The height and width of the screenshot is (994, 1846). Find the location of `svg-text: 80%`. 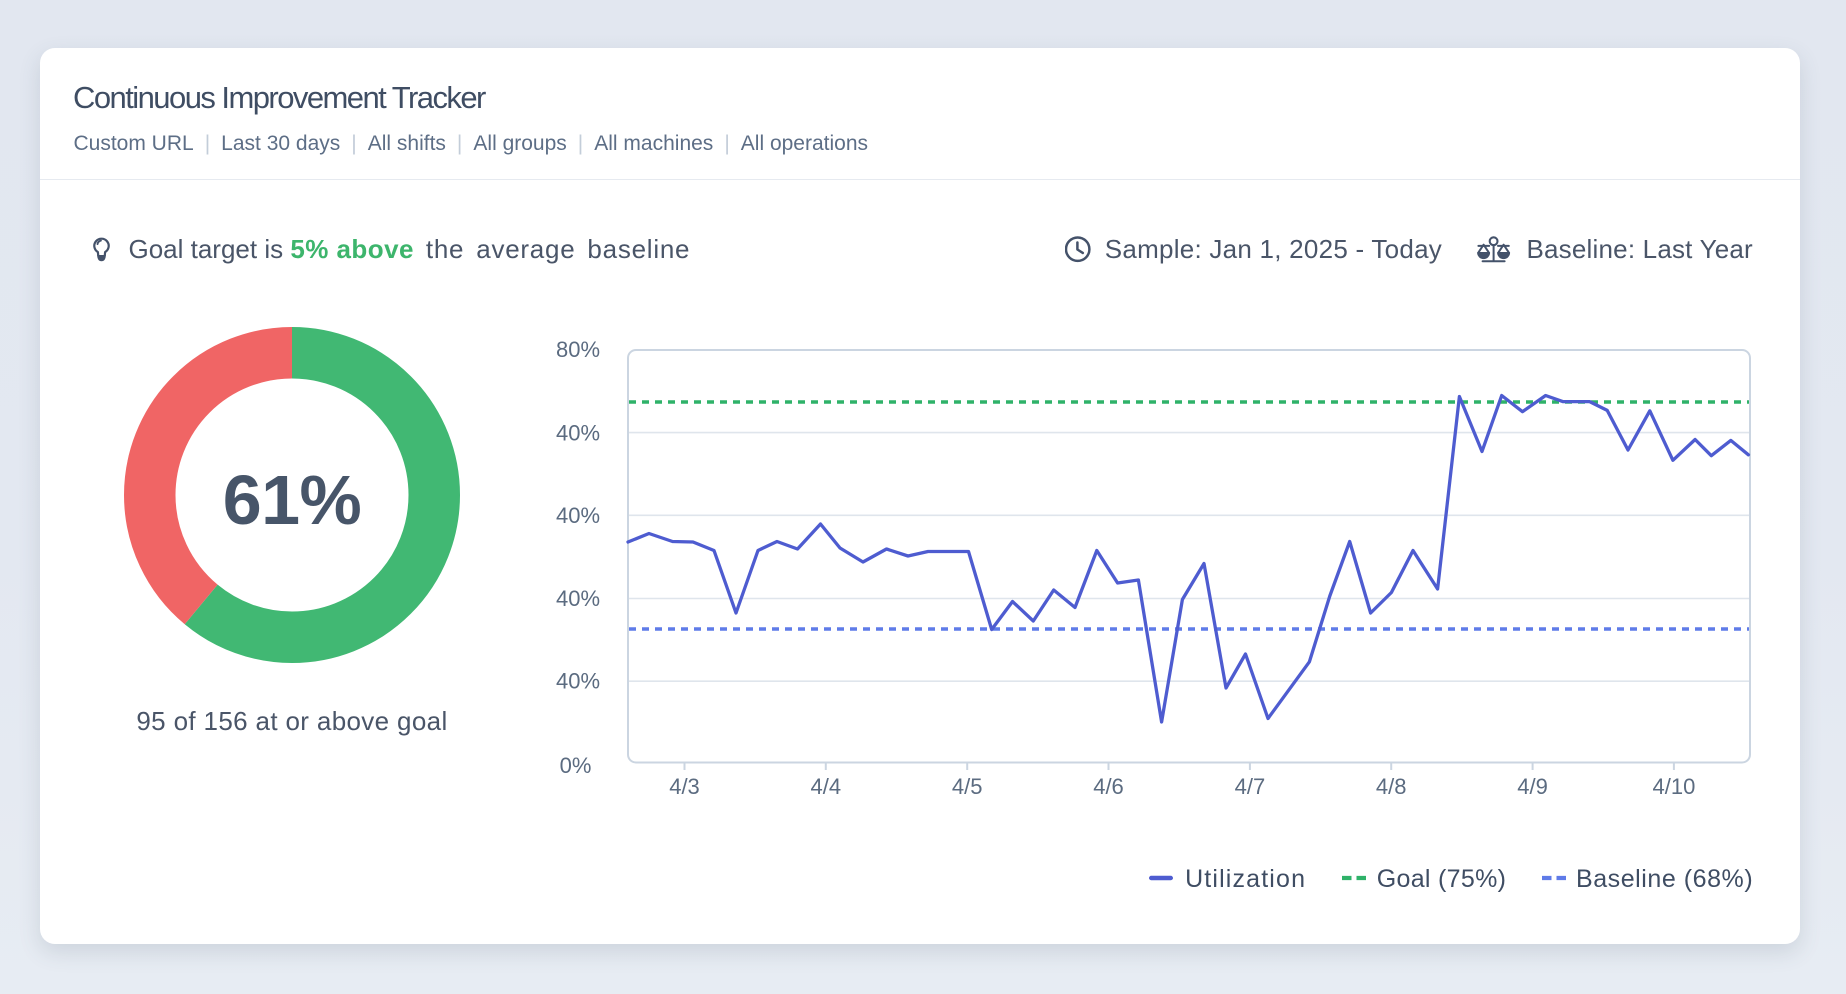

svg-text: 80% is located at coordinates (578, 349).